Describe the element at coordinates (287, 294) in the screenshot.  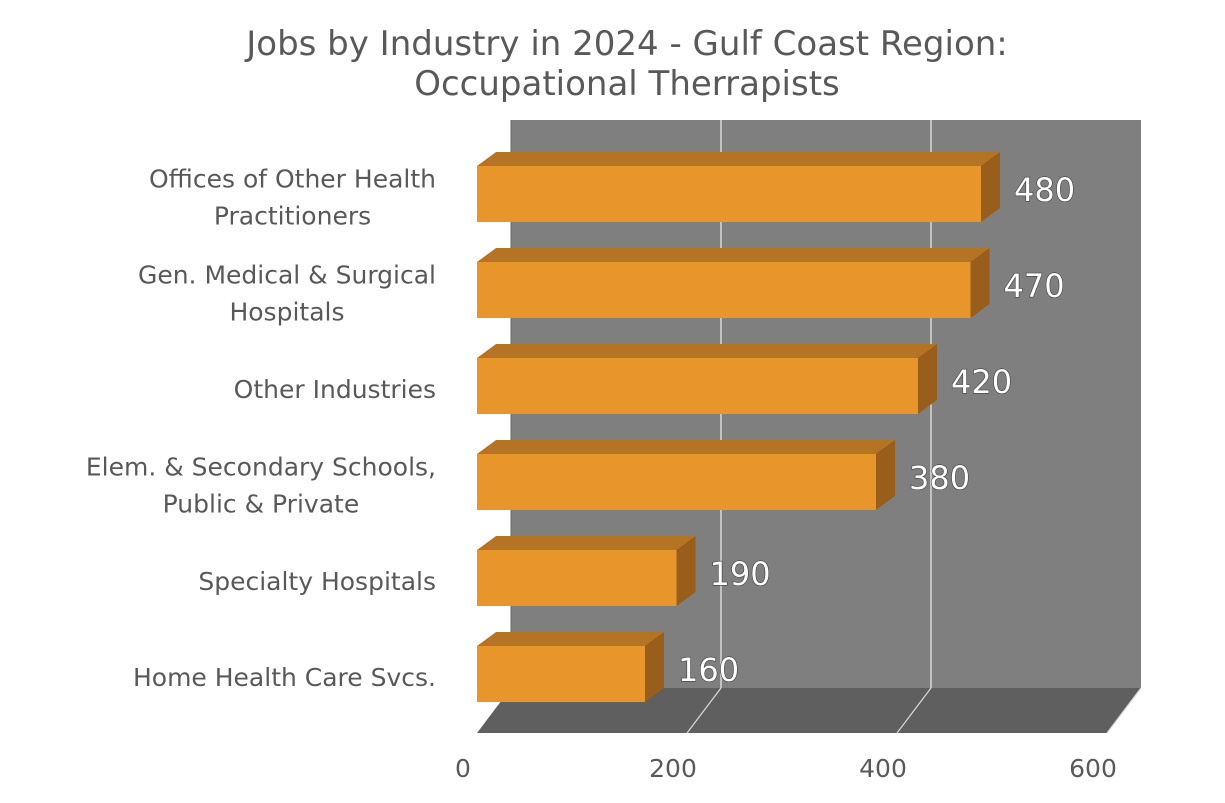
I see `category-label: Gen. Medical & Surgical Hospitals` at that location.